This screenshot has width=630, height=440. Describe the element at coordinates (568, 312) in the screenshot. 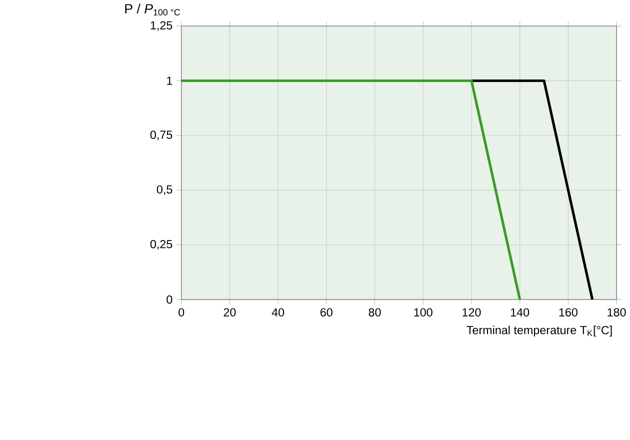

I see `x-tick-label: 160` at that location.